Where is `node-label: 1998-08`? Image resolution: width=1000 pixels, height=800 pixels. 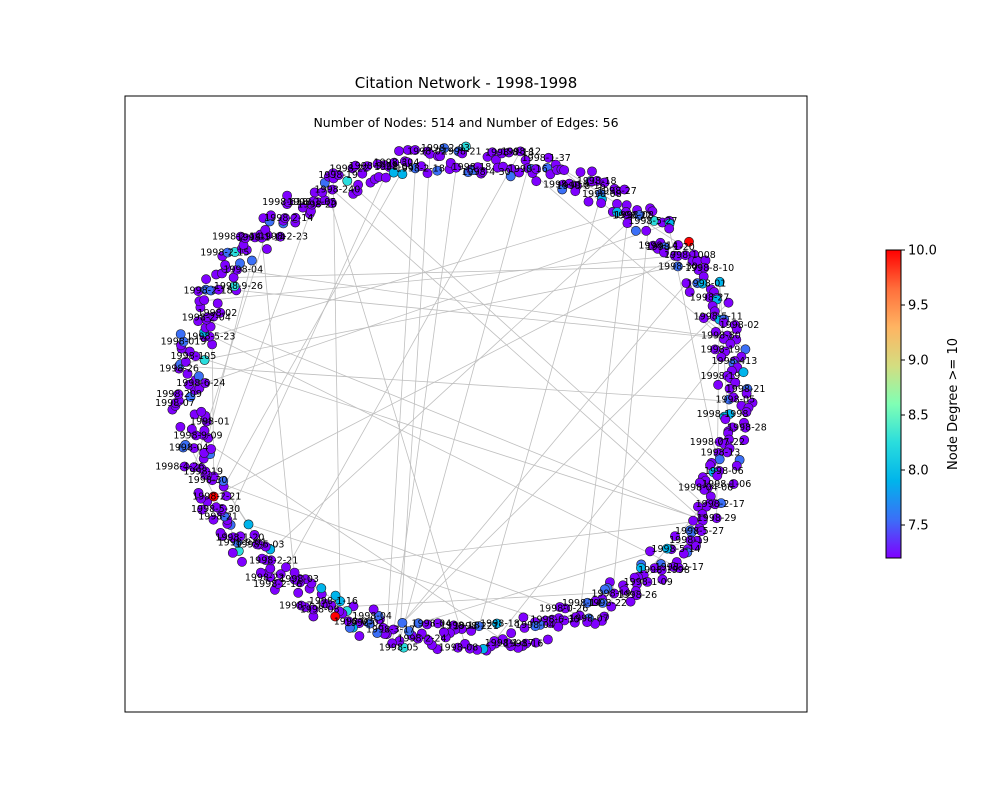 node-label: 1998-08 is located at coordinates (634, 215).